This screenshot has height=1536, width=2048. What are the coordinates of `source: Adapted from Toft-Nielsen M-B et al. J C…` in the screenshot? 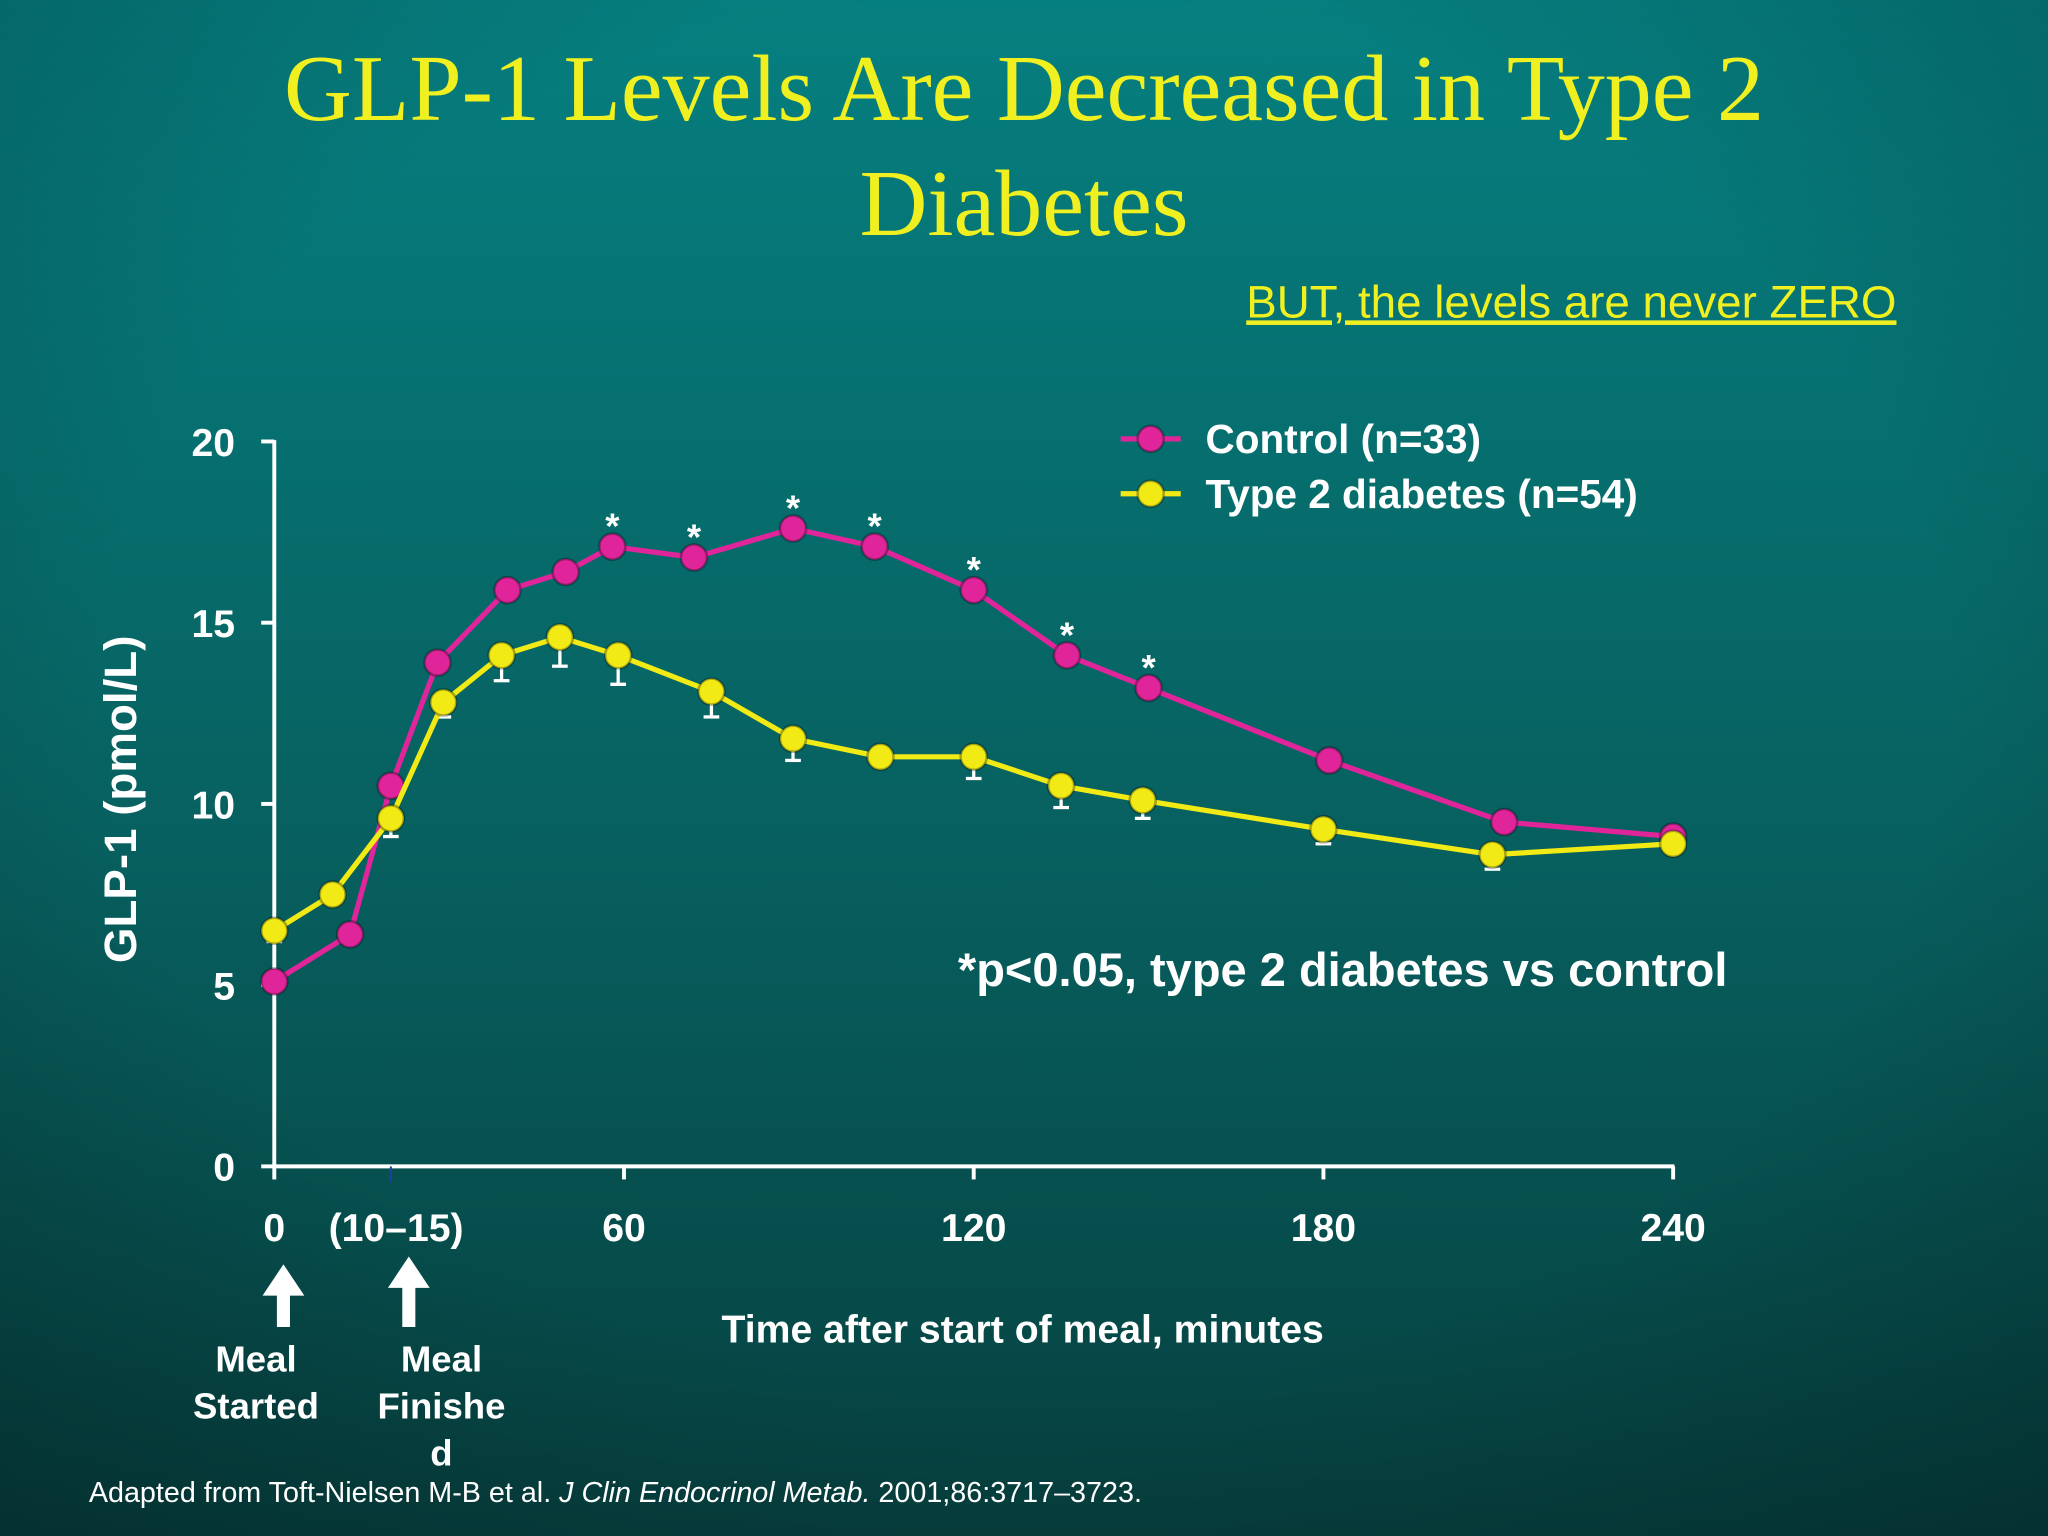 It's located at (615, 1493).